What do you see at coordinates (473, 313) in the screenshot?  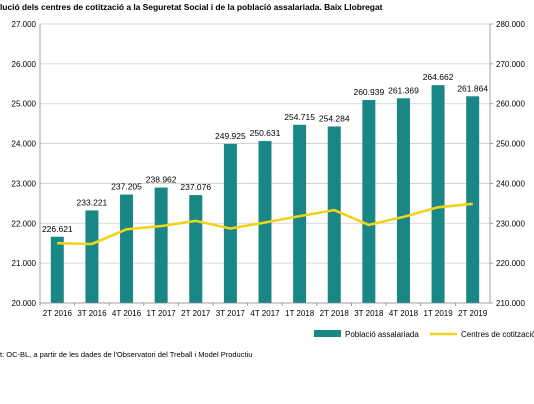 I see `x-tick-label: 2T 2019` at bounding box center [473, 313].